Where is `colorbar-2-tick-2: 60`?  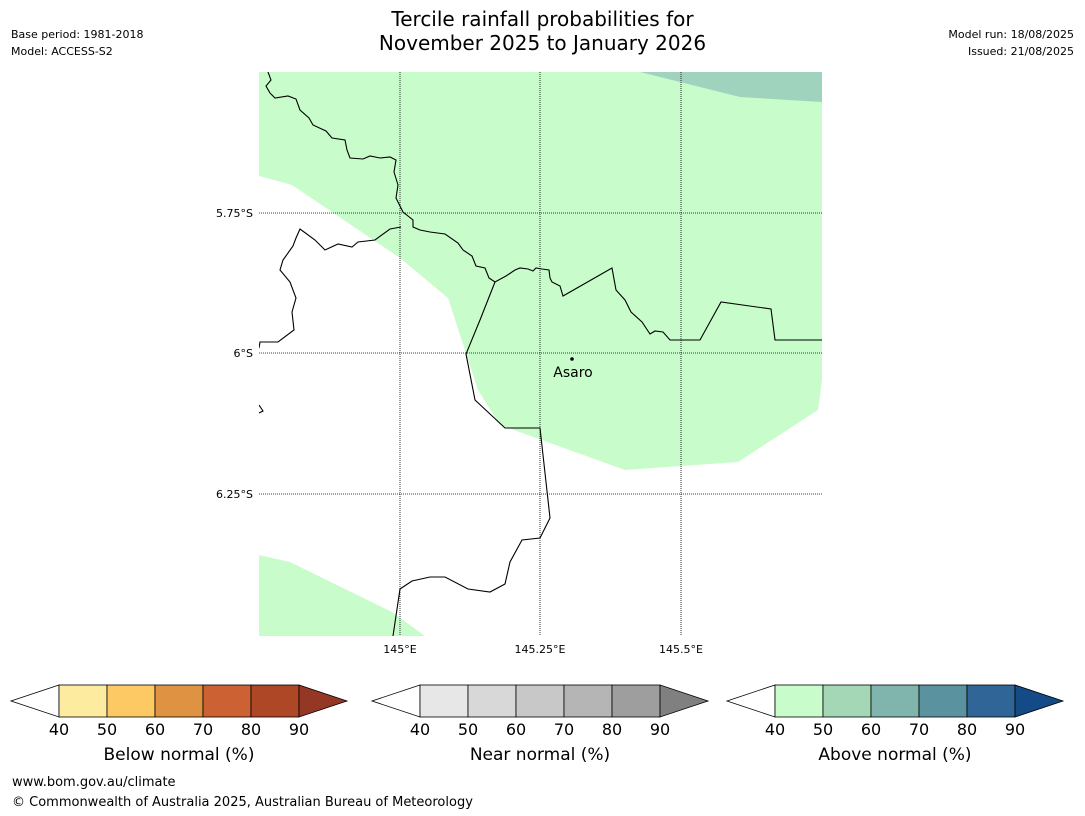 colorbar-2-tick-2: 60 is located at coordinates (871, 729).